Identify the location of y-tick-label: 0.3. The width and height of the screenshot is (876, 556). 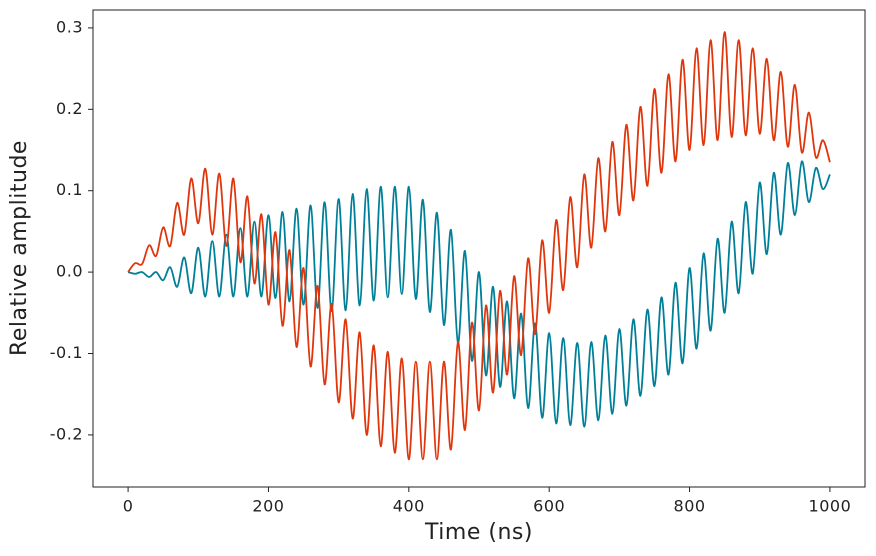
(69, 26).